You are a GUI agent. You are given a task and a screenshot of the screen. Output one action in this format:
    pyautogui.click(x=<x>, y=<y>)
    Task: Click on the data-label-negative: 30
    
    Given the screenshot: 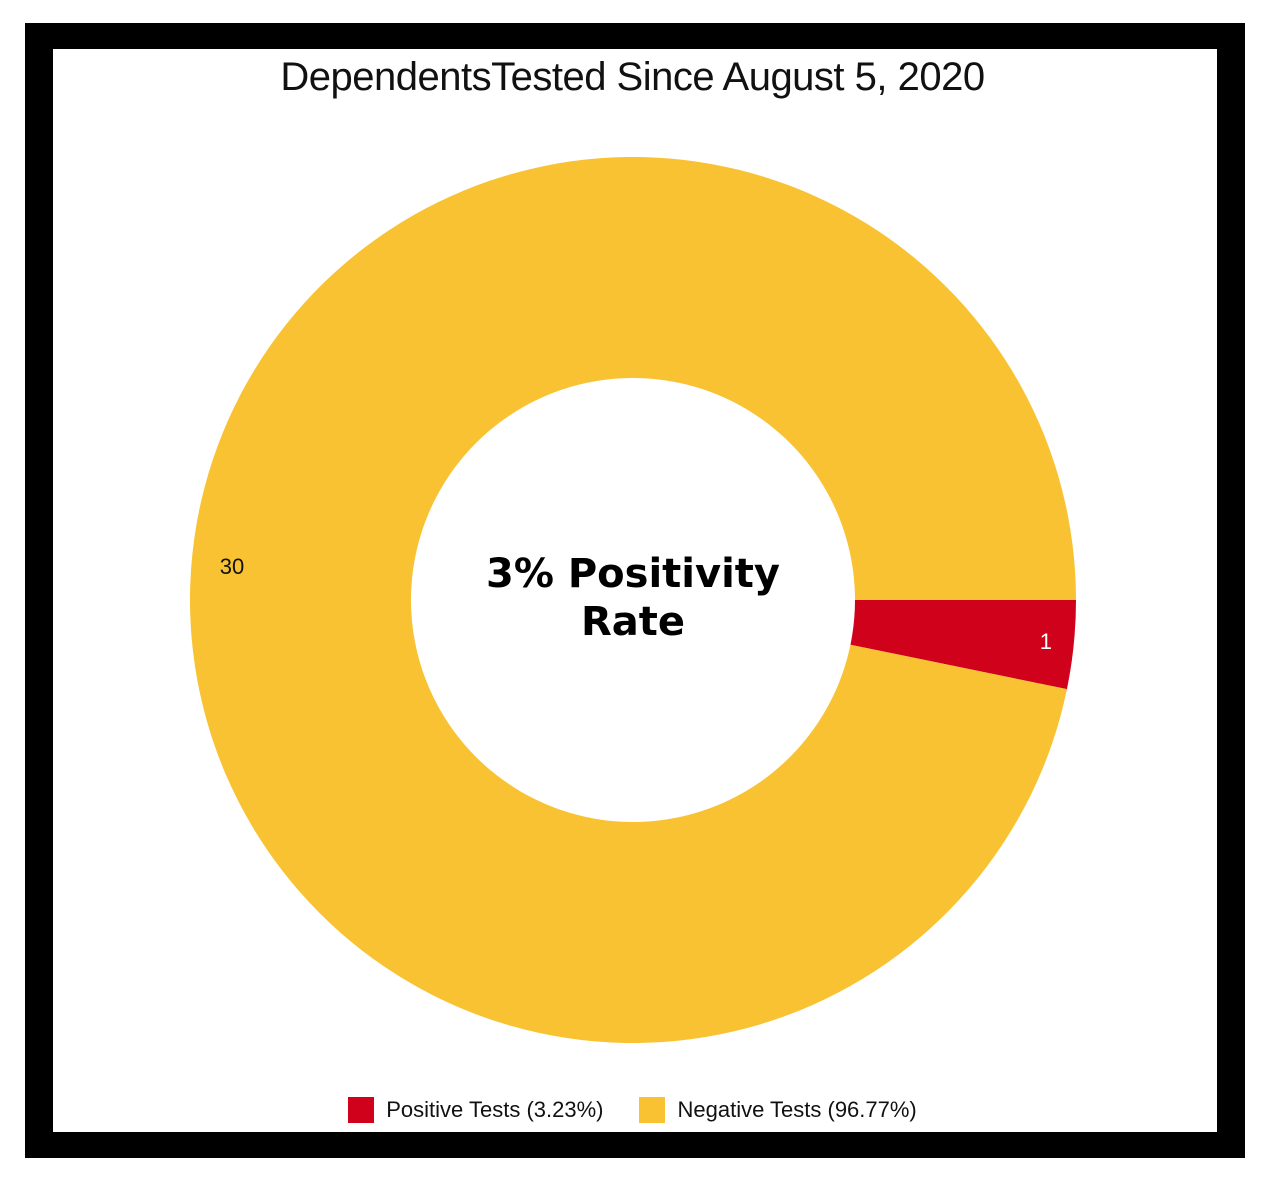 What is the action you would take?
    pyautogui.click(x=232, y=566)
    